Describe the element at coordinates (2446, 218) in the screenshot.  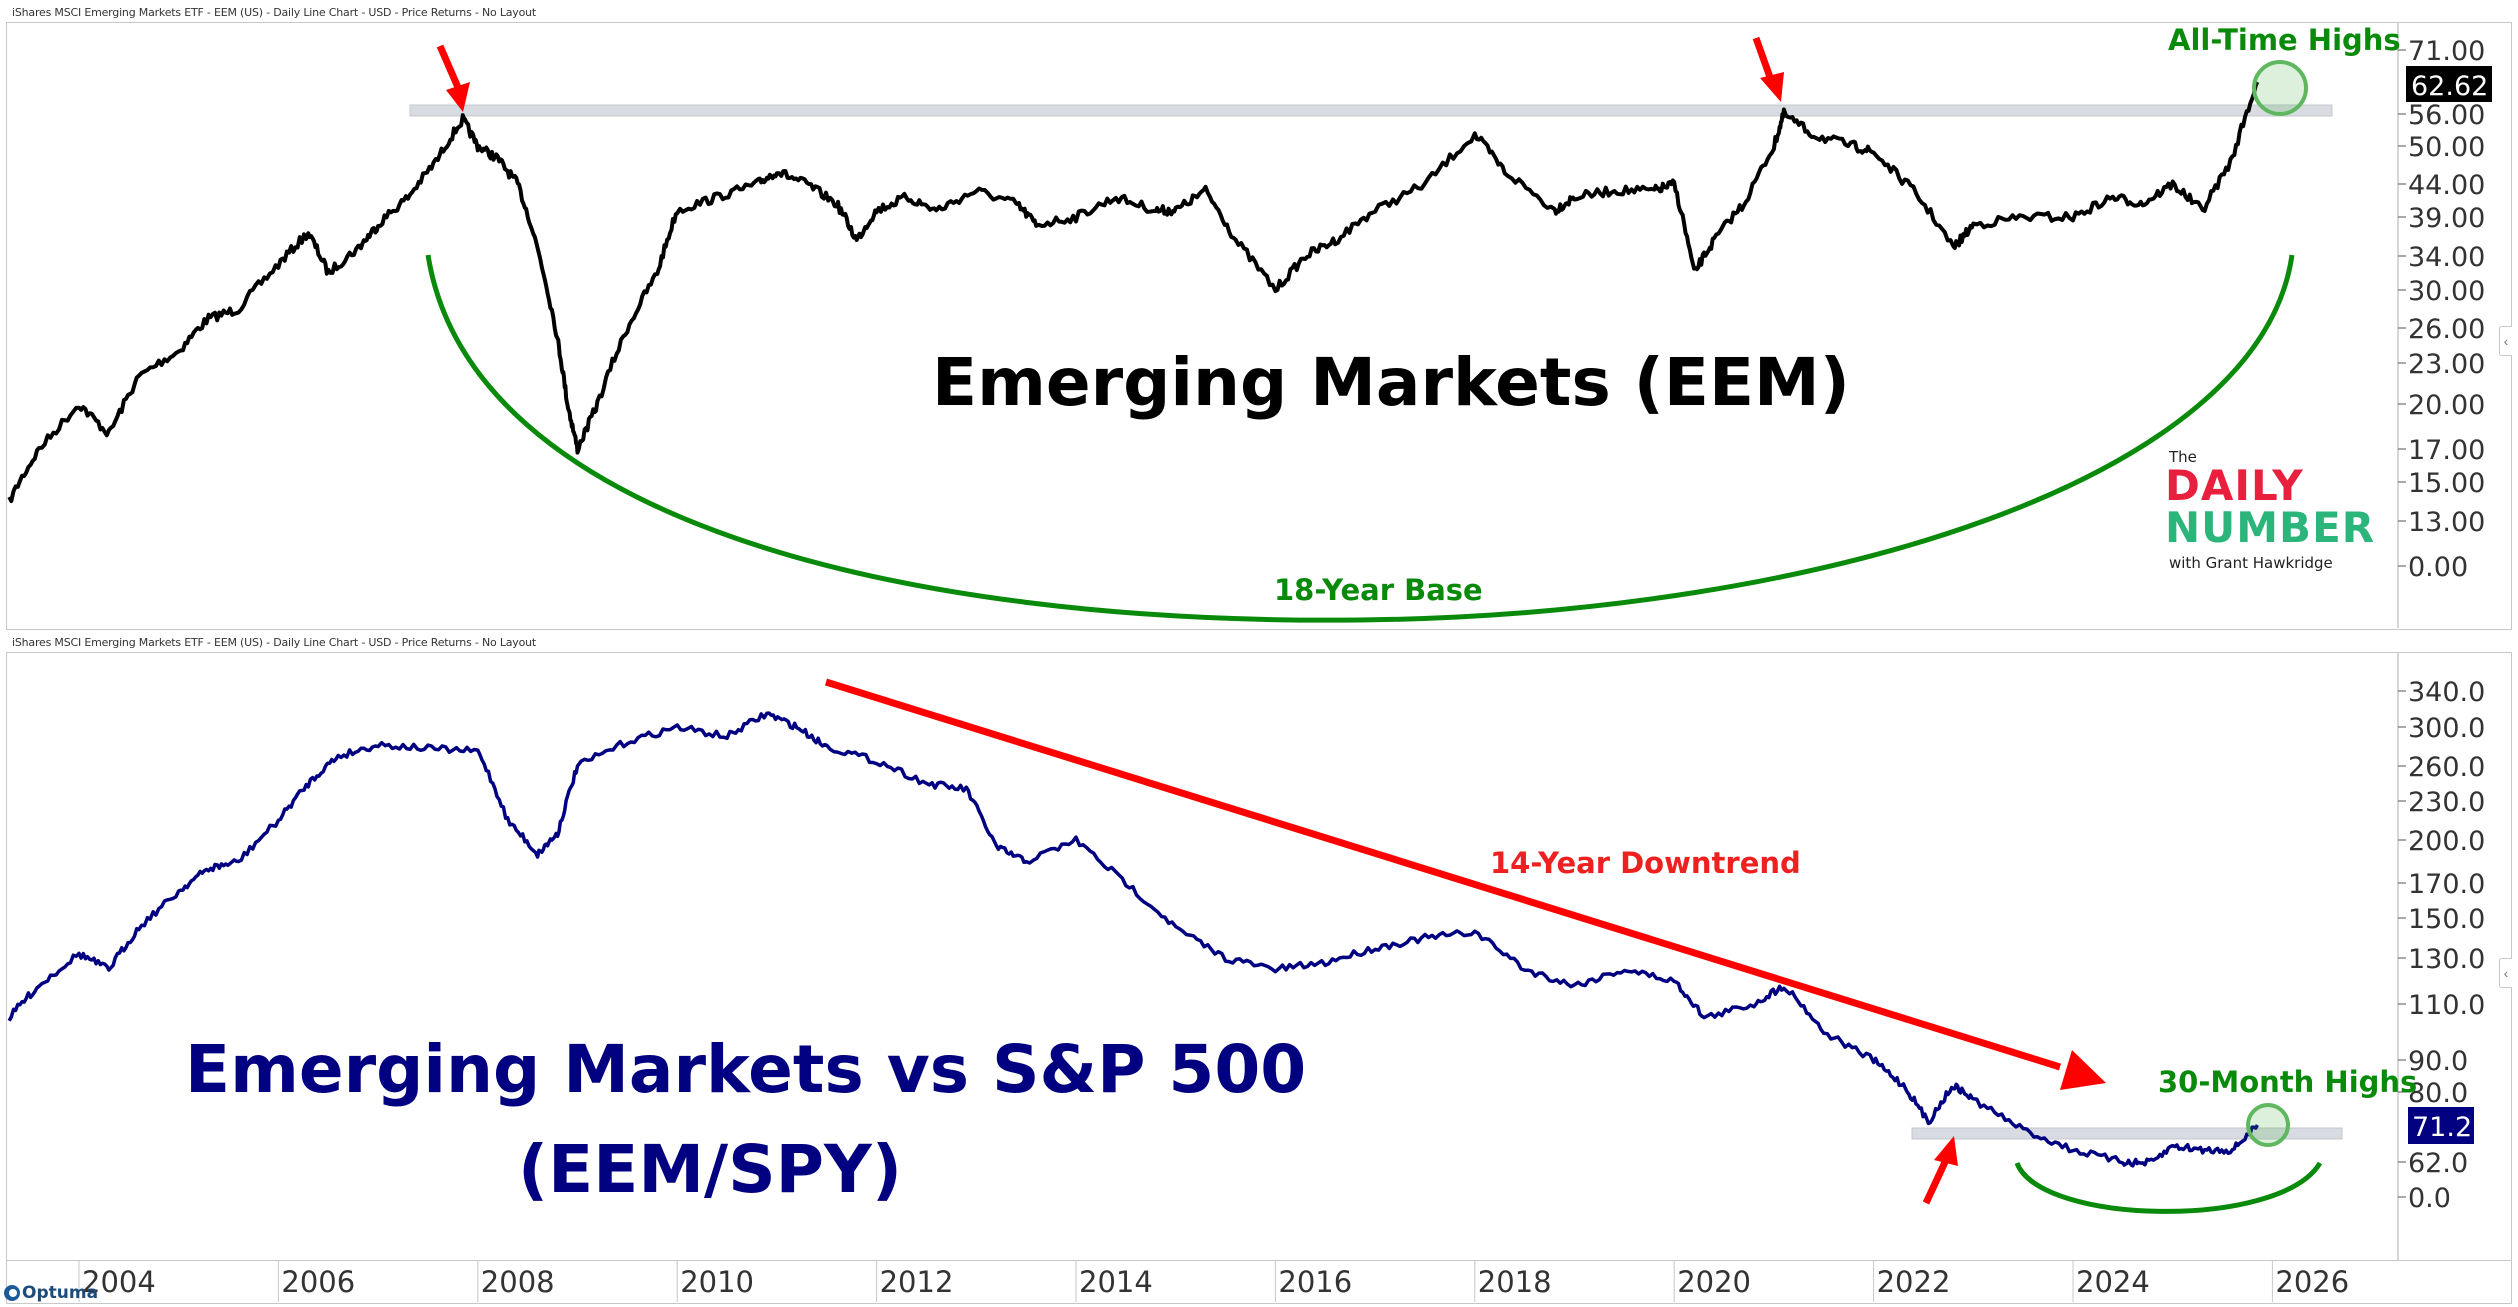
I see `y-tick-label: 39.00` at that location.